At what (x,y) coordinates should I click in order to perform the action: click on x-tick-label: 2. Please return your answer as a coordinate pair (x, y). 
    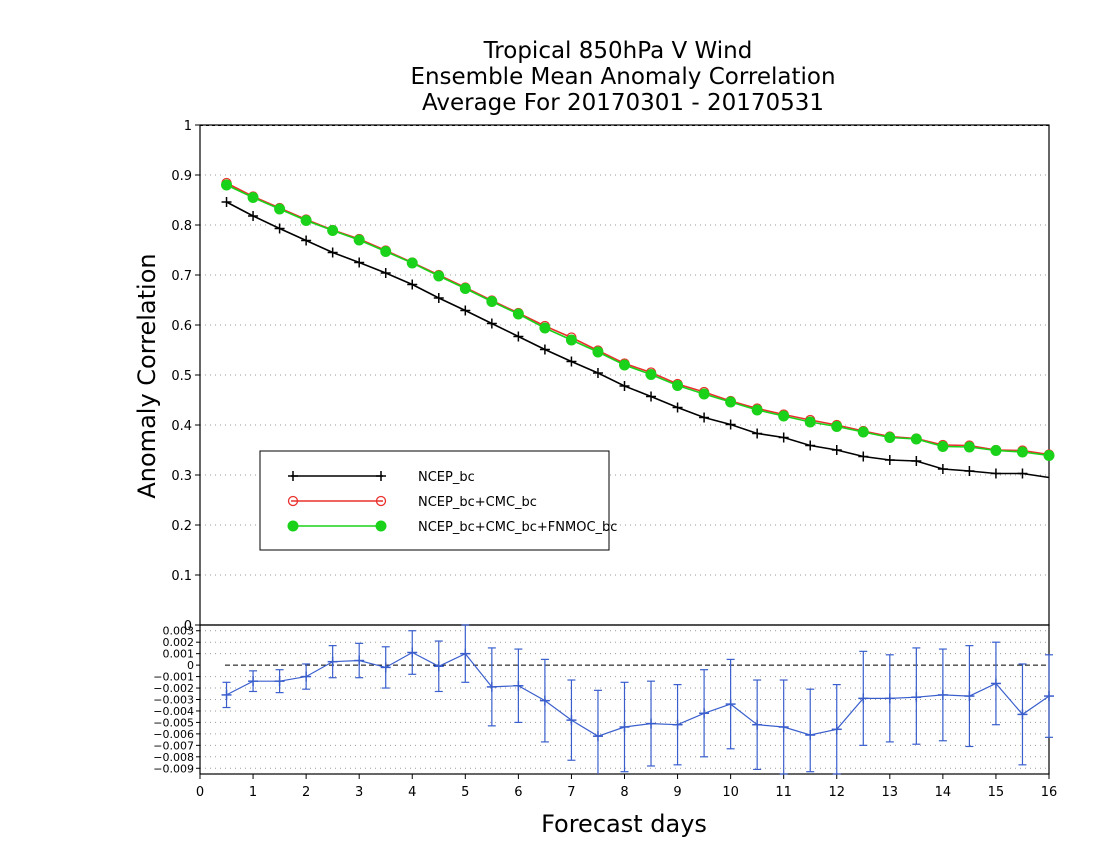
    Looking at the image, I should click on (306, 792).